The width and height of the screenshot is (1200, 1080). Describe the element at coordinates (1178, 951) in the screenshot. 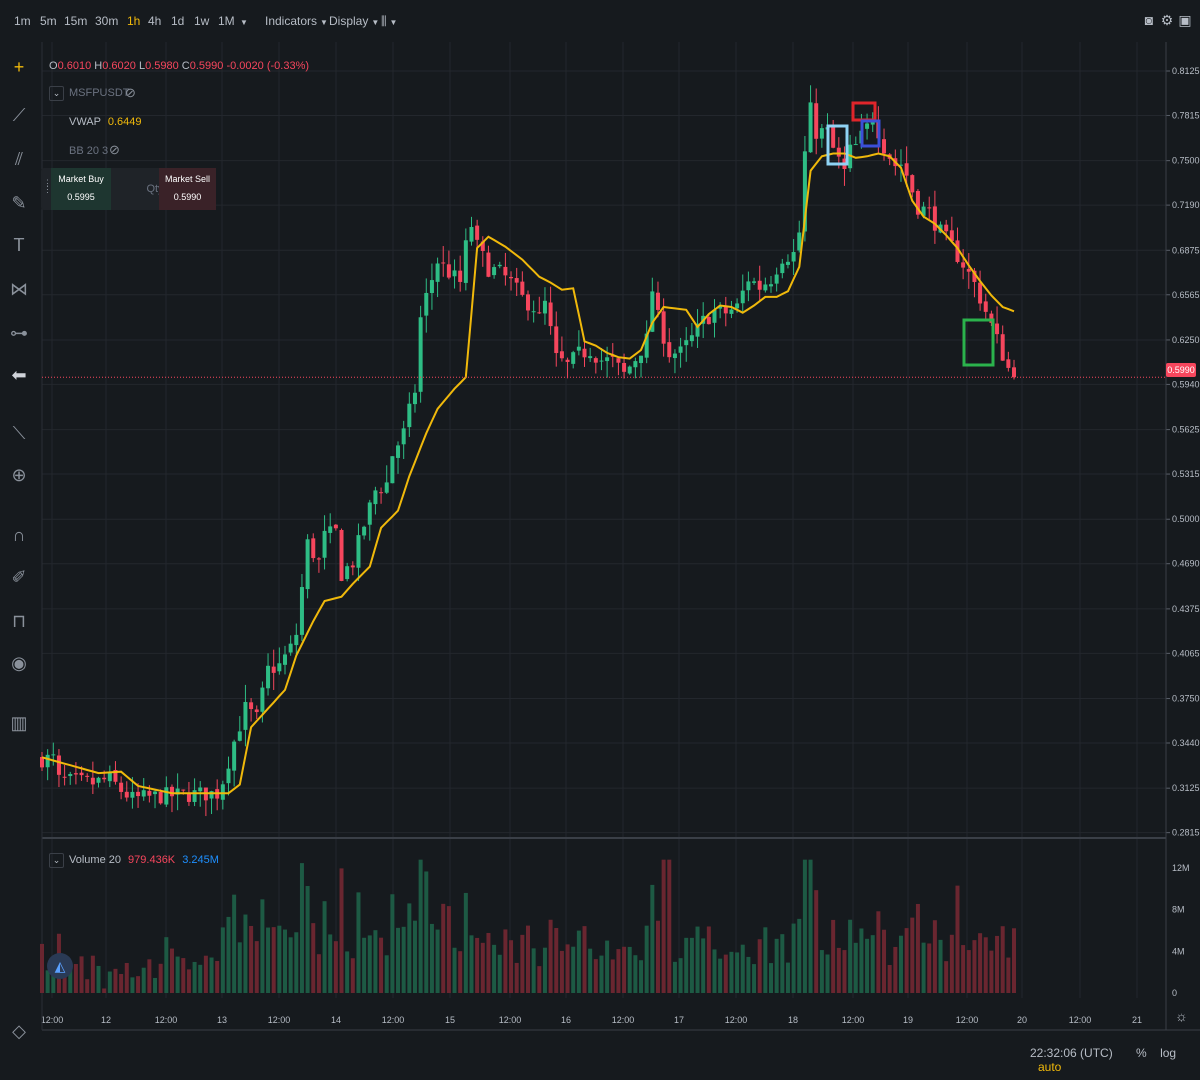

I see `volume-tick-label: 4M` at that location.